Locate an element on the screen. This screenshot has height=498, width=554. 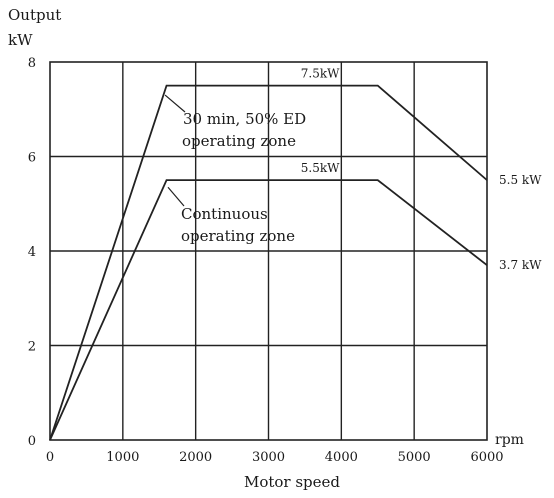
x-tick-label: 5000 is located at coordinates (414, 457).